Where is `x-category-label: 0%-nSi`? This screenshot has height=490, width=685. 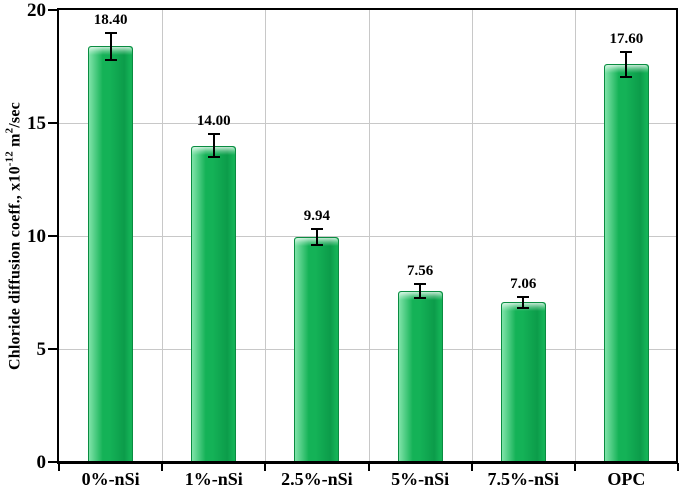
x-category-label: 0%-nSi is located at coordinates (110, 479).